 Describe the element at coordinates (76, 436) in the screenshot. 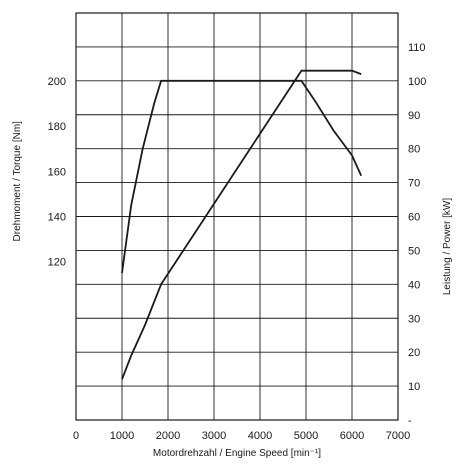

I see `x-tick-label: 0` at that location.